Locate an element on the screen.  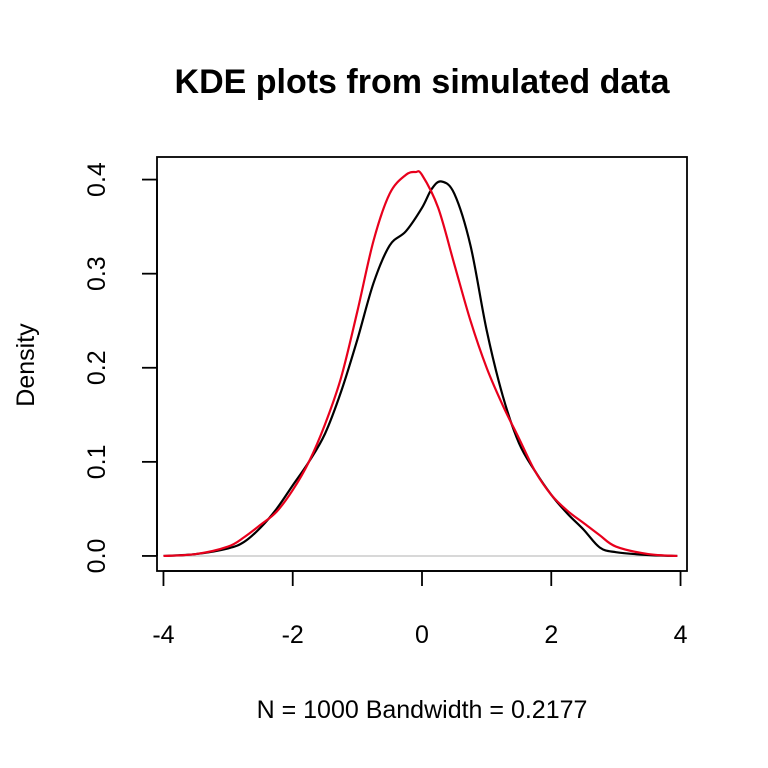
y-axis-label: Density is located at coordinates (26, 365).